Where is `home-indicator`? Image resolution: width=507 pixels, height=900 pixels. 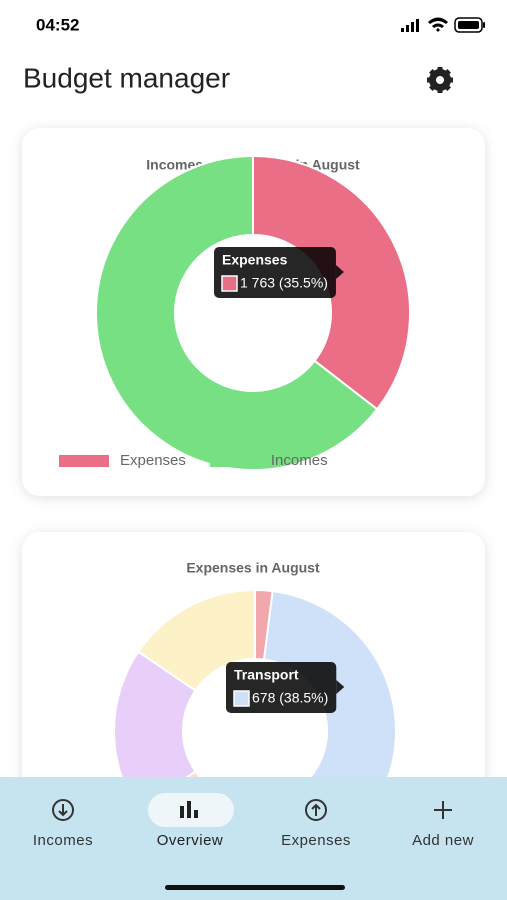
home-indicator is located at coordinates (255, 887).